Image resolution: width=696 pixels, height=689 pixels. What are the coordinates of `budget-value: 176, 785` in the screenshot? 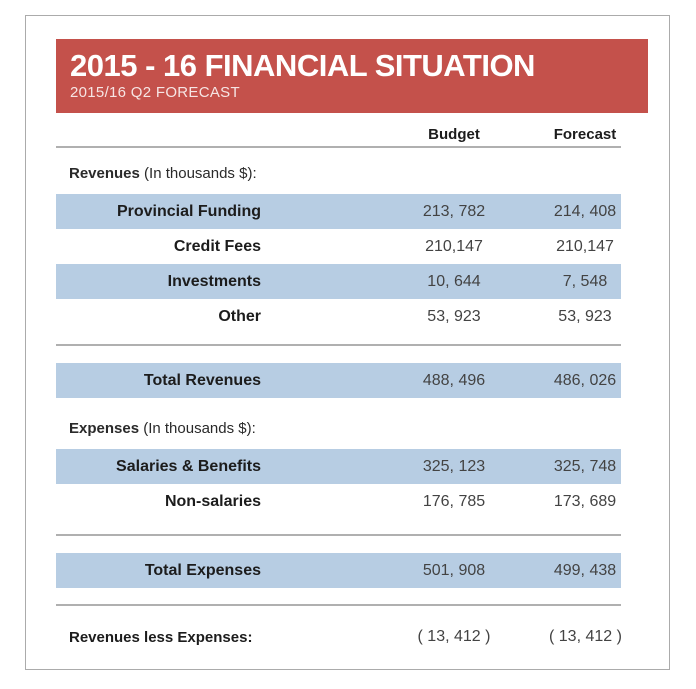 It's located at (454, 501).